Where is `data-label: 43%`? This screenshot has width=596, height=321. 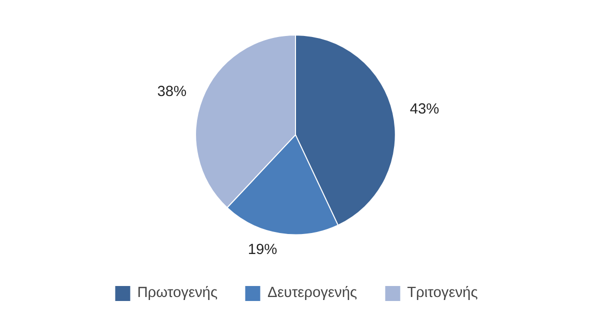
data-label: 43% is located at coordinates (425, 109).